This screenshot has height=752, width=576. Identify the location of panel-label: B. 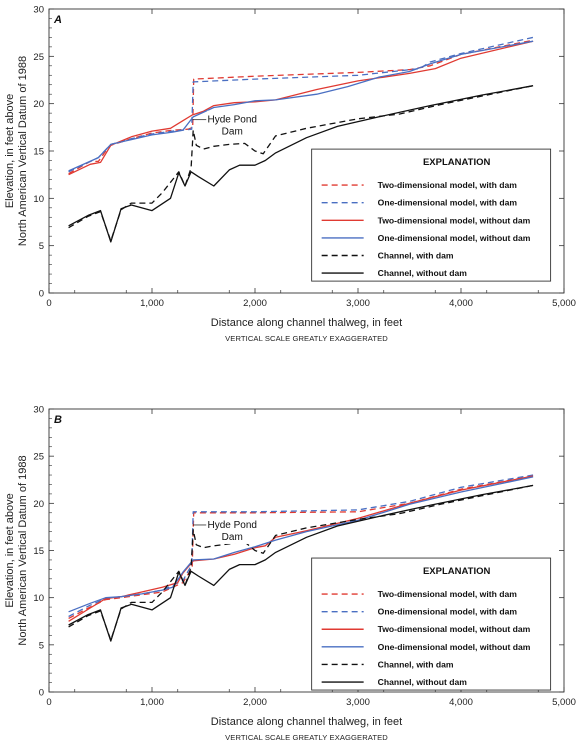
(58, 420).